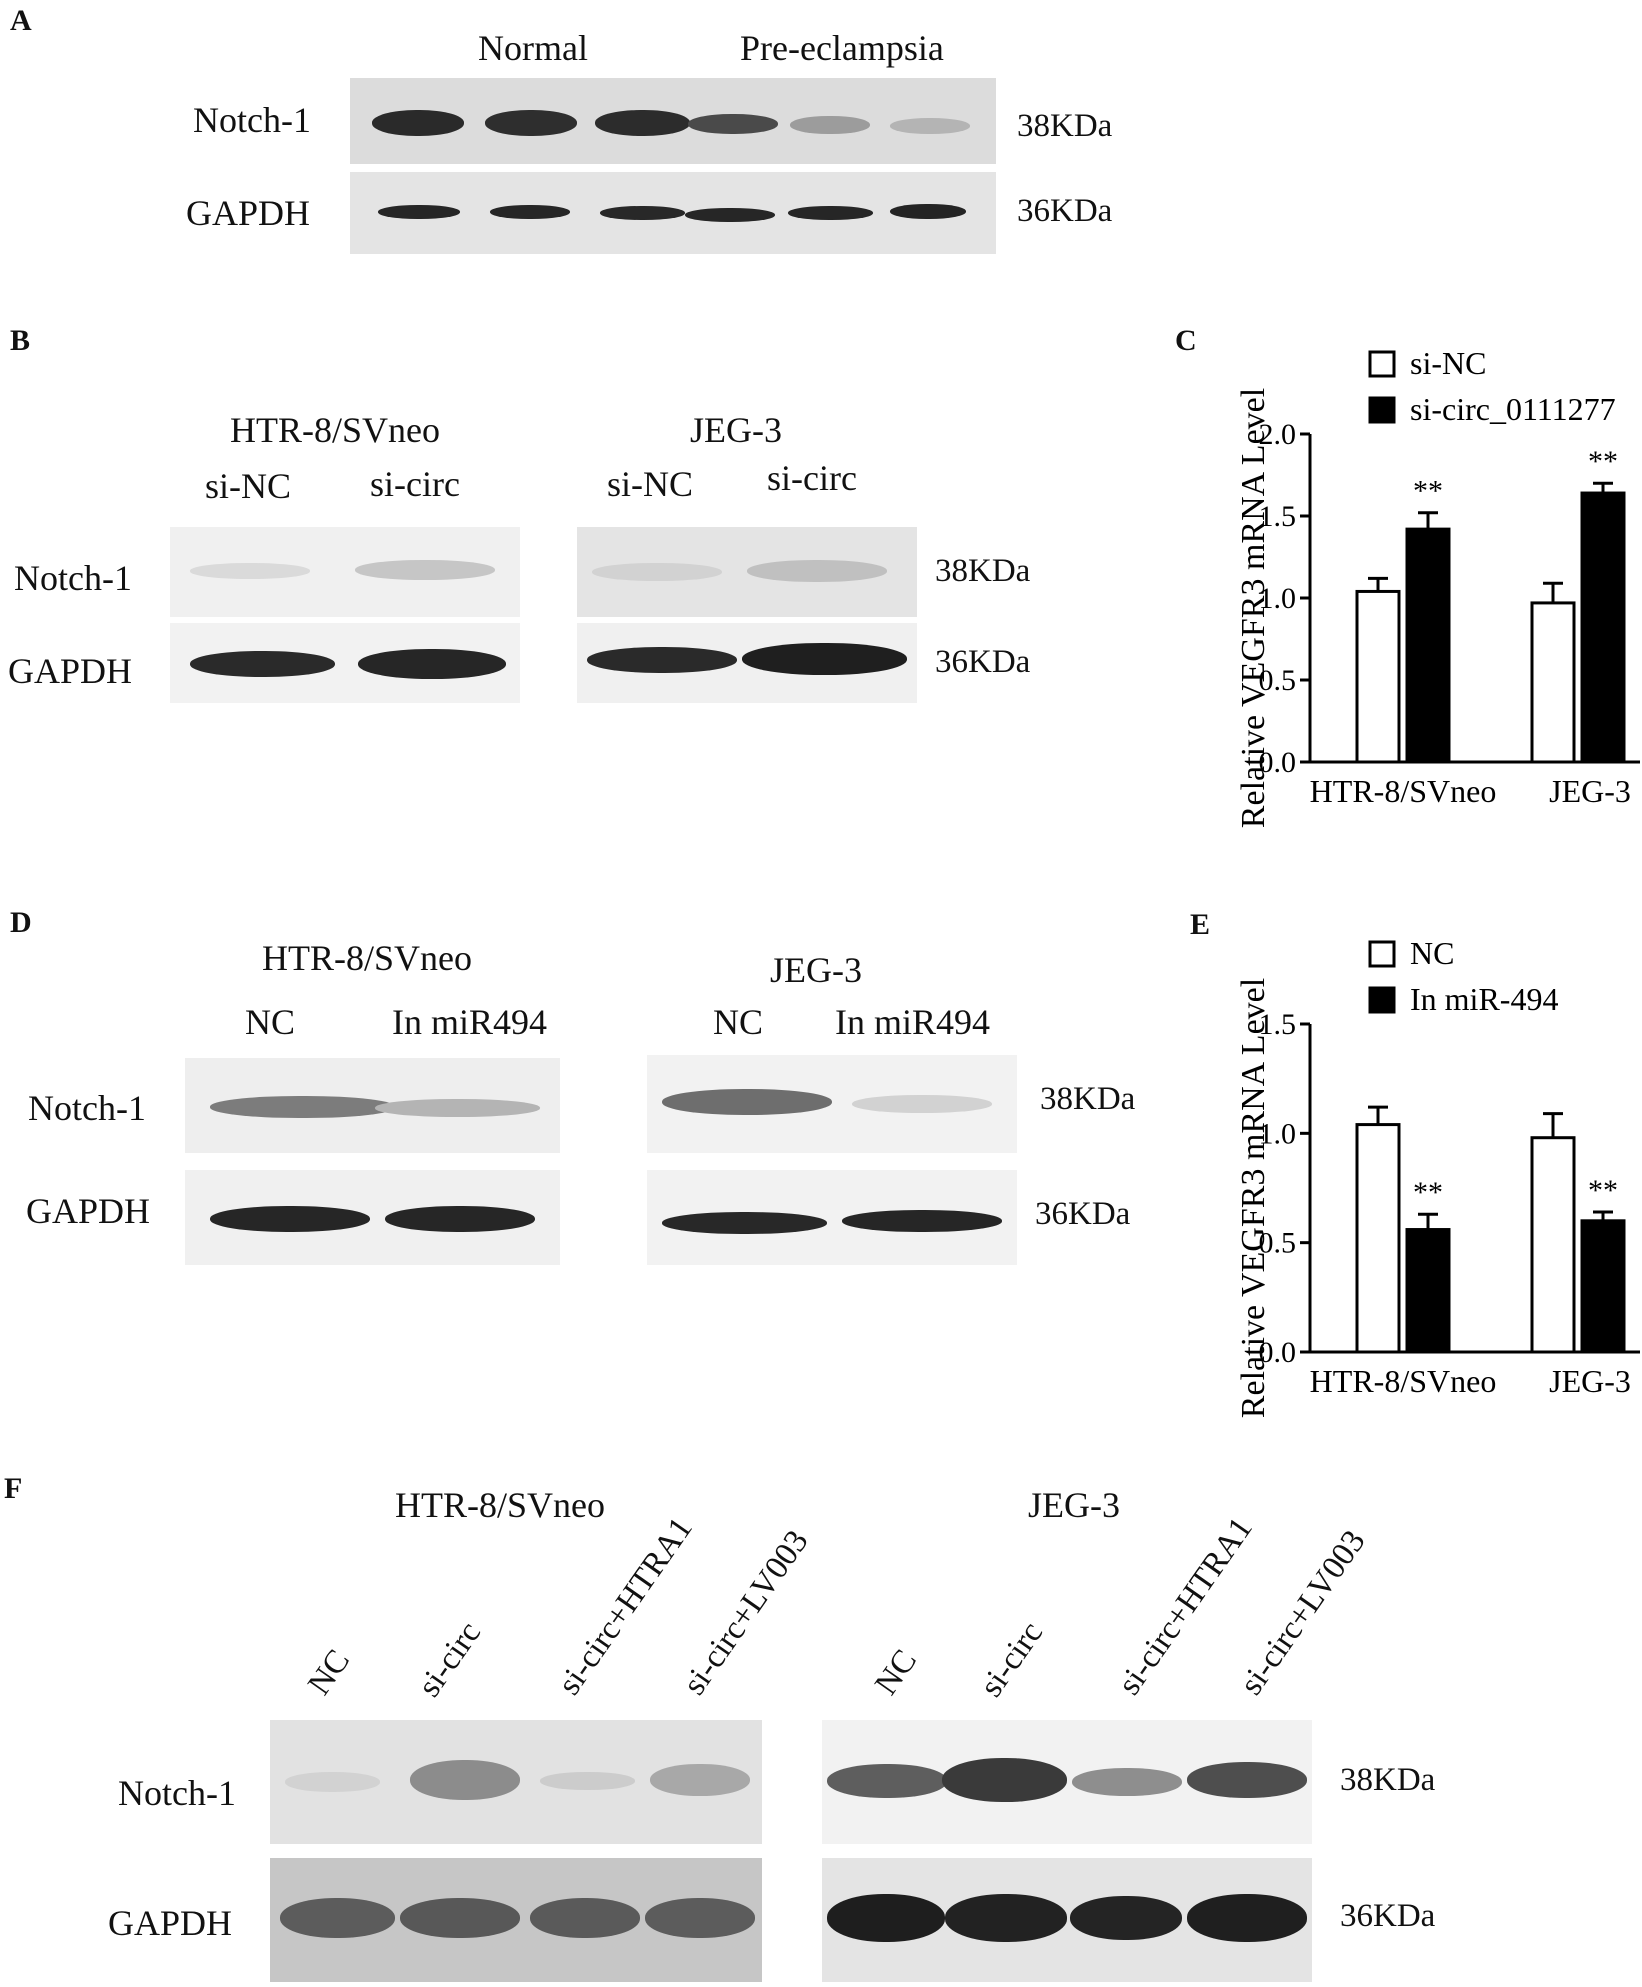 This screenshot has width=1642, height=1987. I want to click on blot-d-jeg-gapdh, so click(832, 1217).